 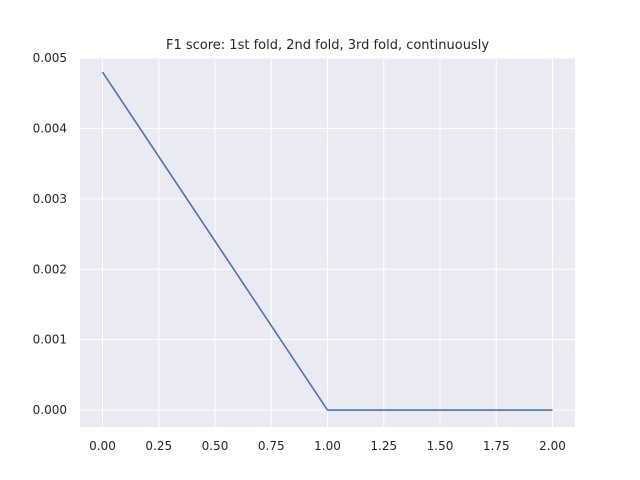 I want to click on y-tick-label: 0.005, so click(x=50, y=58).